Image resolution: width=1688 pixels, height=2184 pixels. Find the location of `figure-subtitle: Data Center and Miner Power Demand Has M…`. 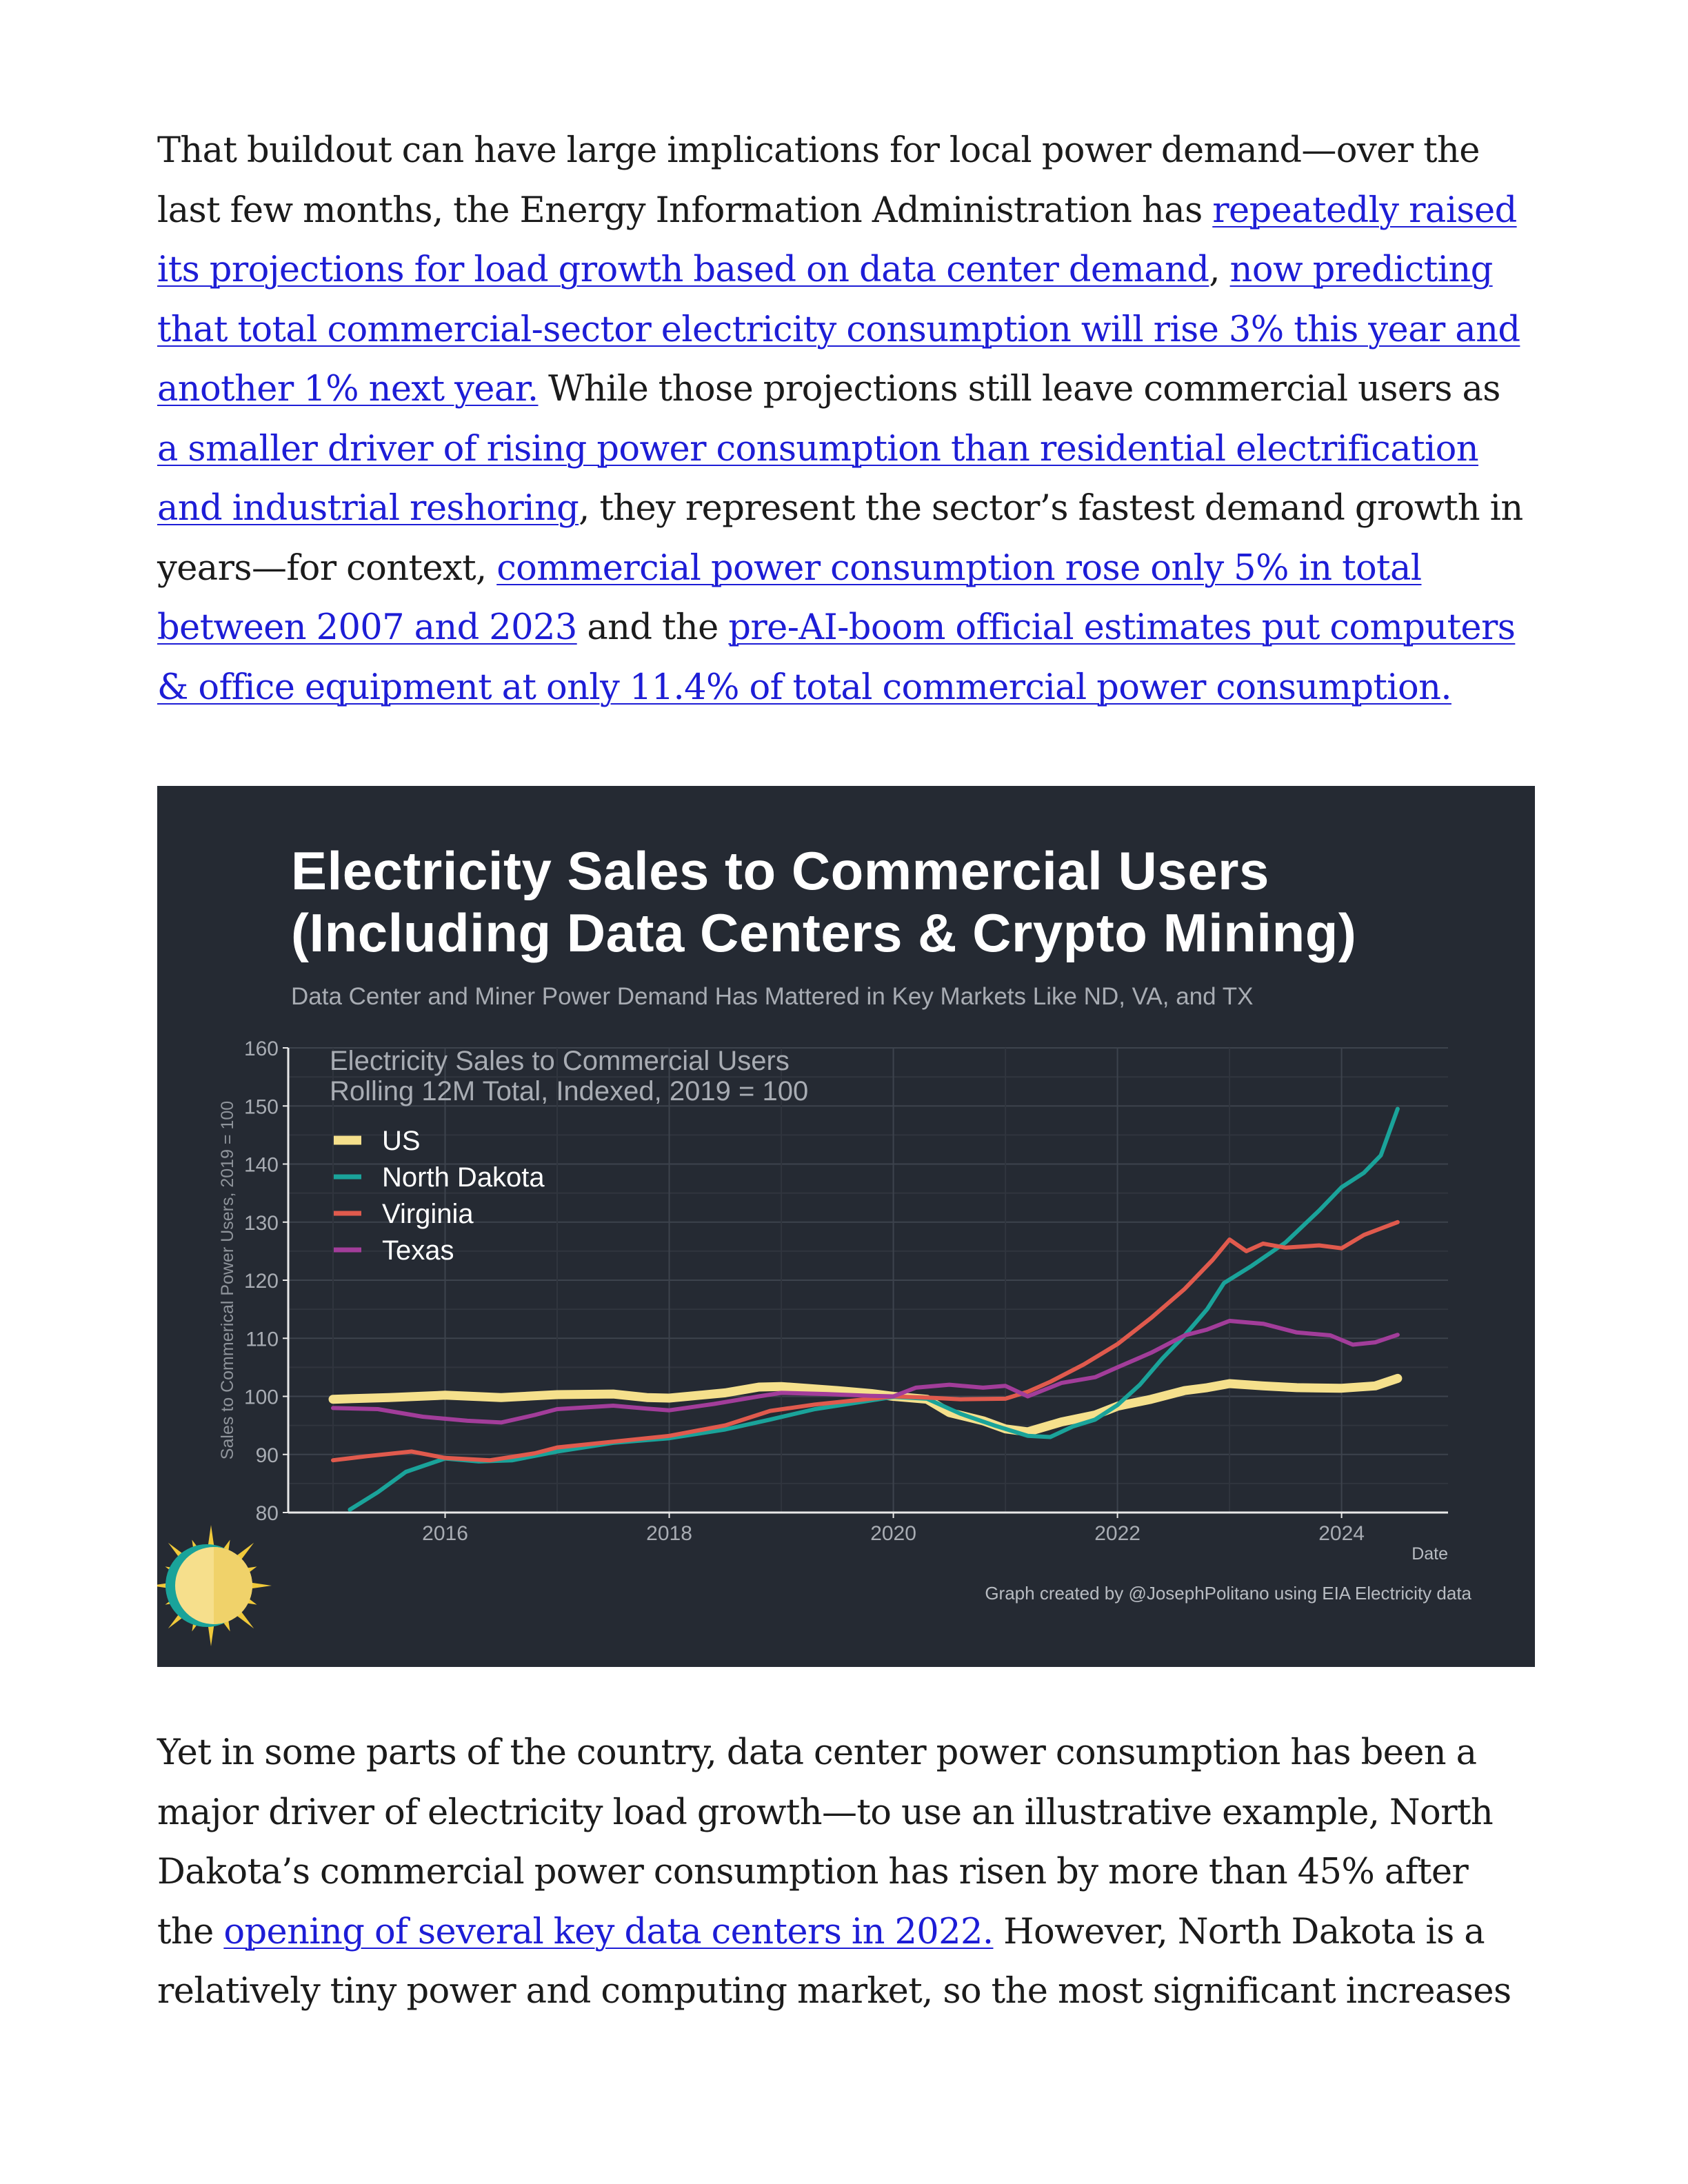

figure-subtitle: Data Center and Miner Power Demand Has M… is located at coordinates (772, 996).